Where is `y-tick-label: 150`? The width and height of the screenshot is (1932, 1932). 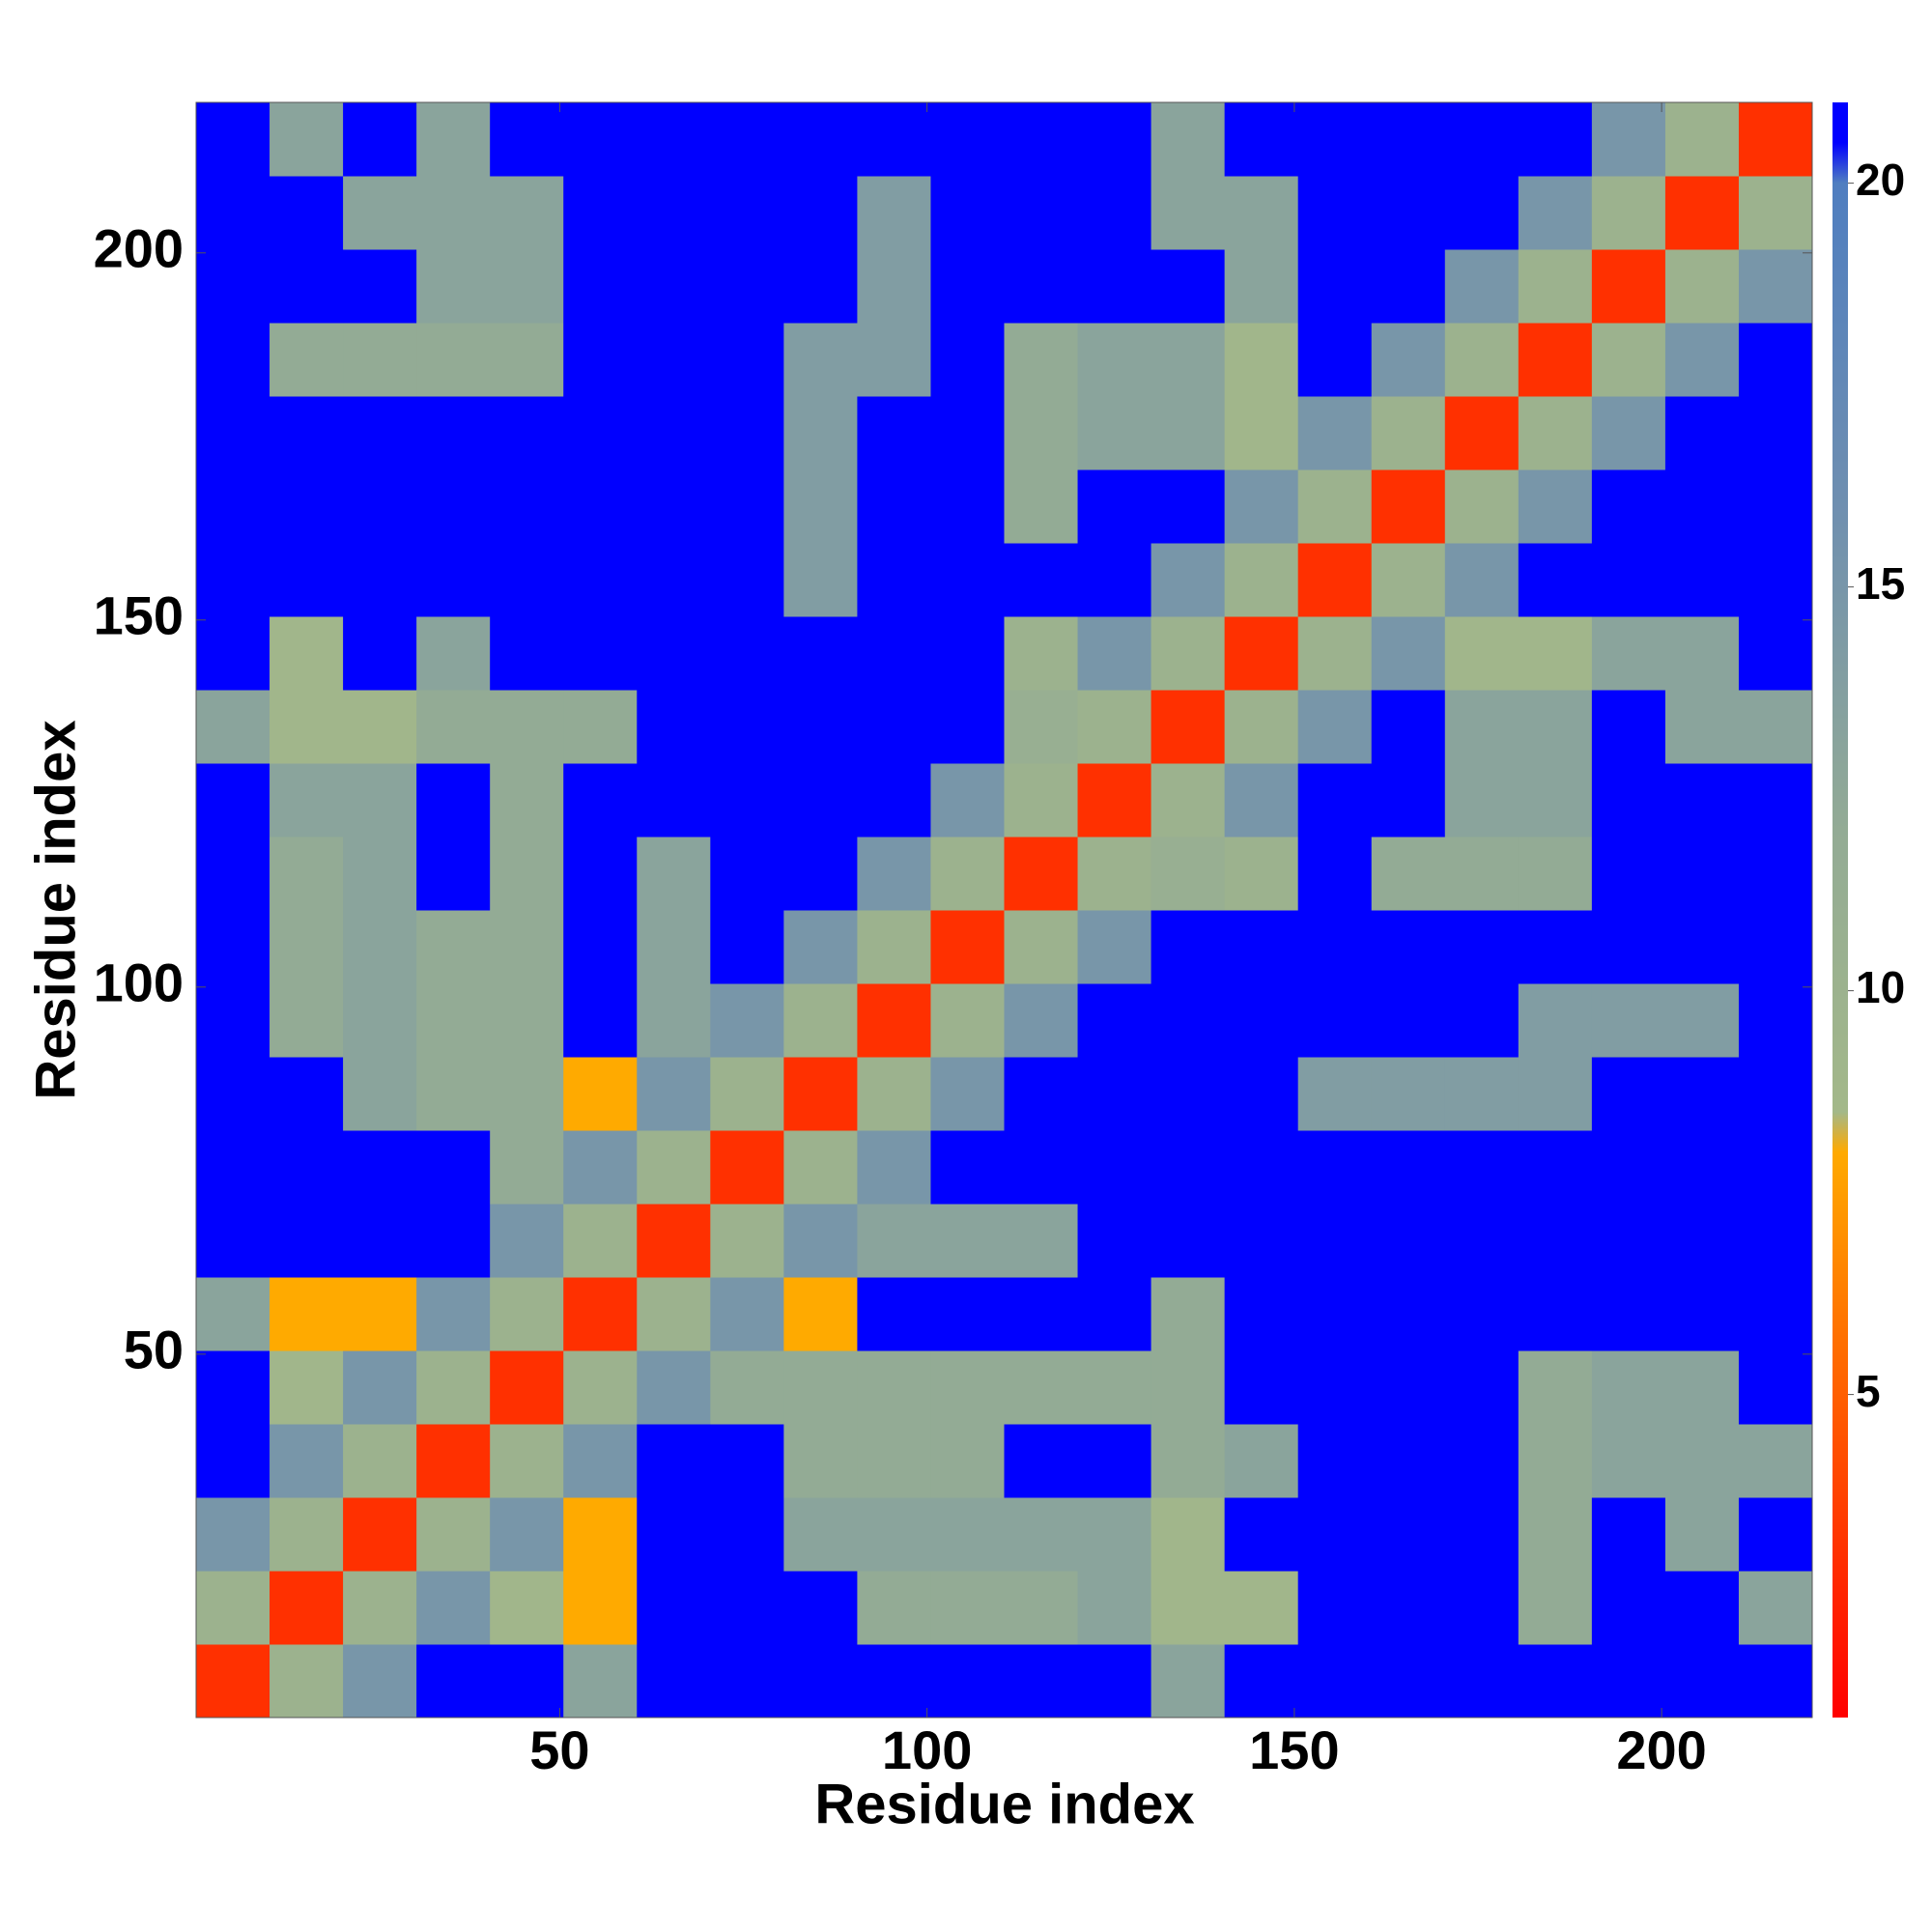 y-tick-label: 150 is located at coordinates (139, 615).